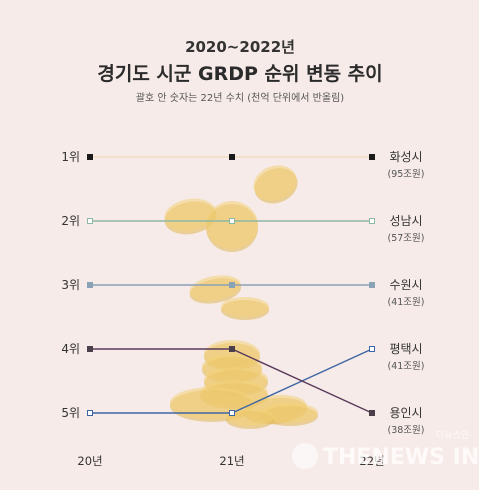 This screenshot has height=490, width=479. Describe the element at coordinates (89, 461) in the screenshot. I see `x-tick-label: 20년` at that location.